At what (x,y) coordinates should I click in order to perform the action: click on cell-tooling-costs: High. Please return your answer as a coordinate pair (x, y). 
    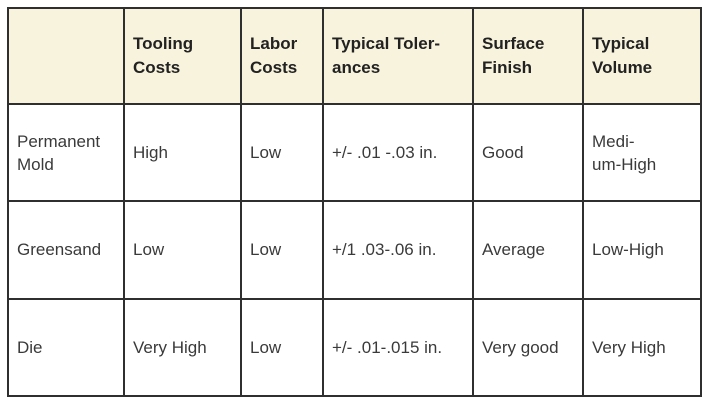
    Looking at the image, I should click on (182, 152).